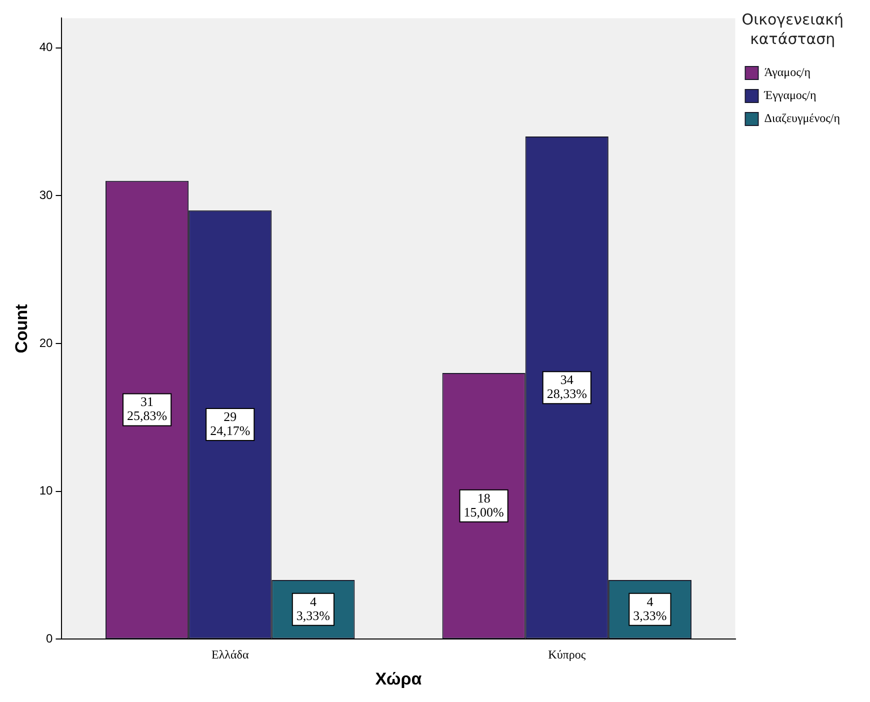 The image size is (870, 702). Describe the element at coordinates (231, 655) in the screenshot. I see `x-tick-label: Ελλάδα` at that location.